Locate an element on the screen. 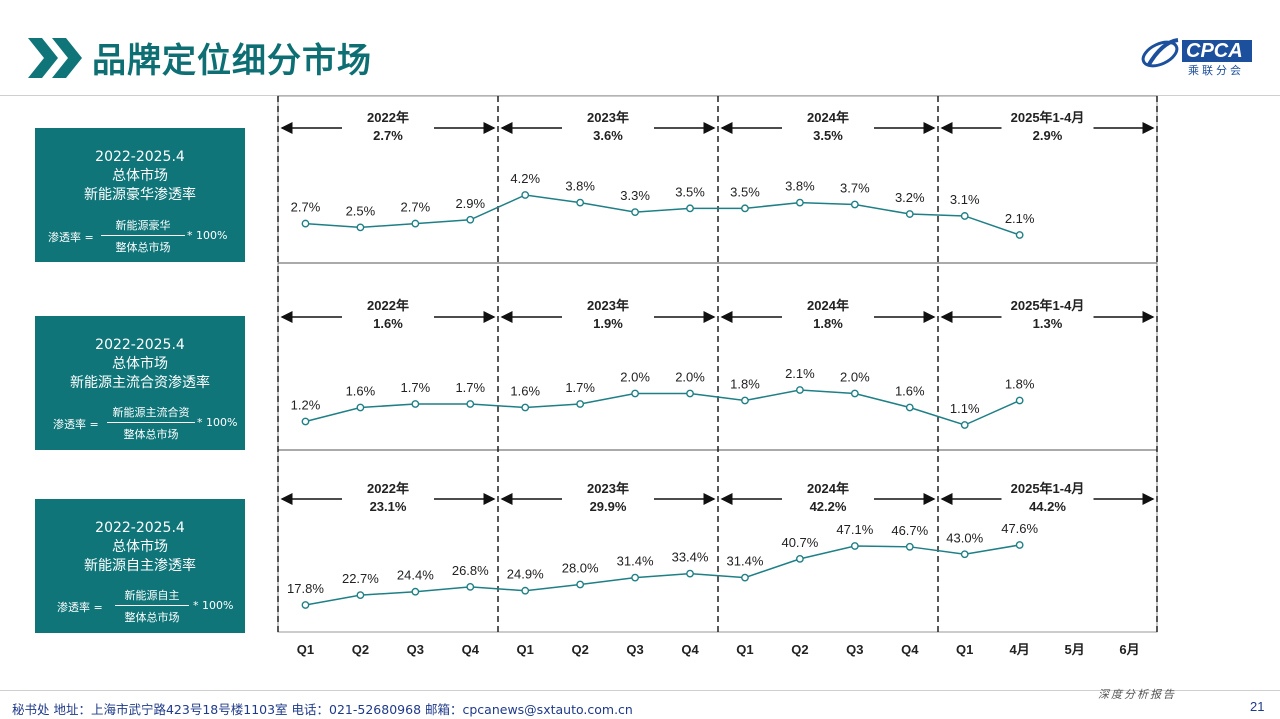 The width and height of the screenshot is (1280, 719). x-tick-label: Q4 is located at coordinates (910, 649).